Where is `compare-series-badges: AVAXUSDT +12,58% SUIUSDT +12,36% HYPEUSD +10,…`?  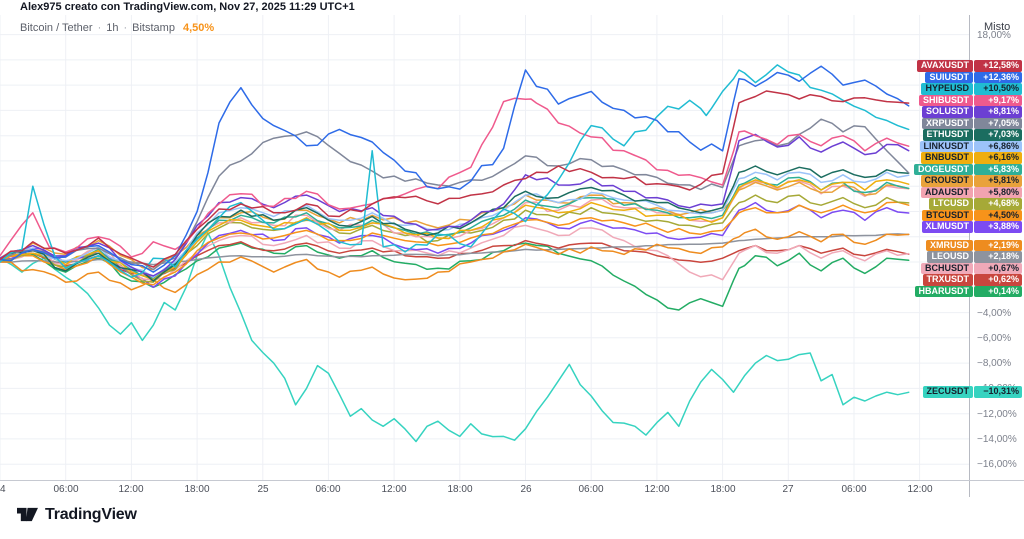
compare-series-badges: AVAXUSDT +12,58% SUIUSDT +12,36% HYPEUSD +10,… is located at coordinates (967, 178).